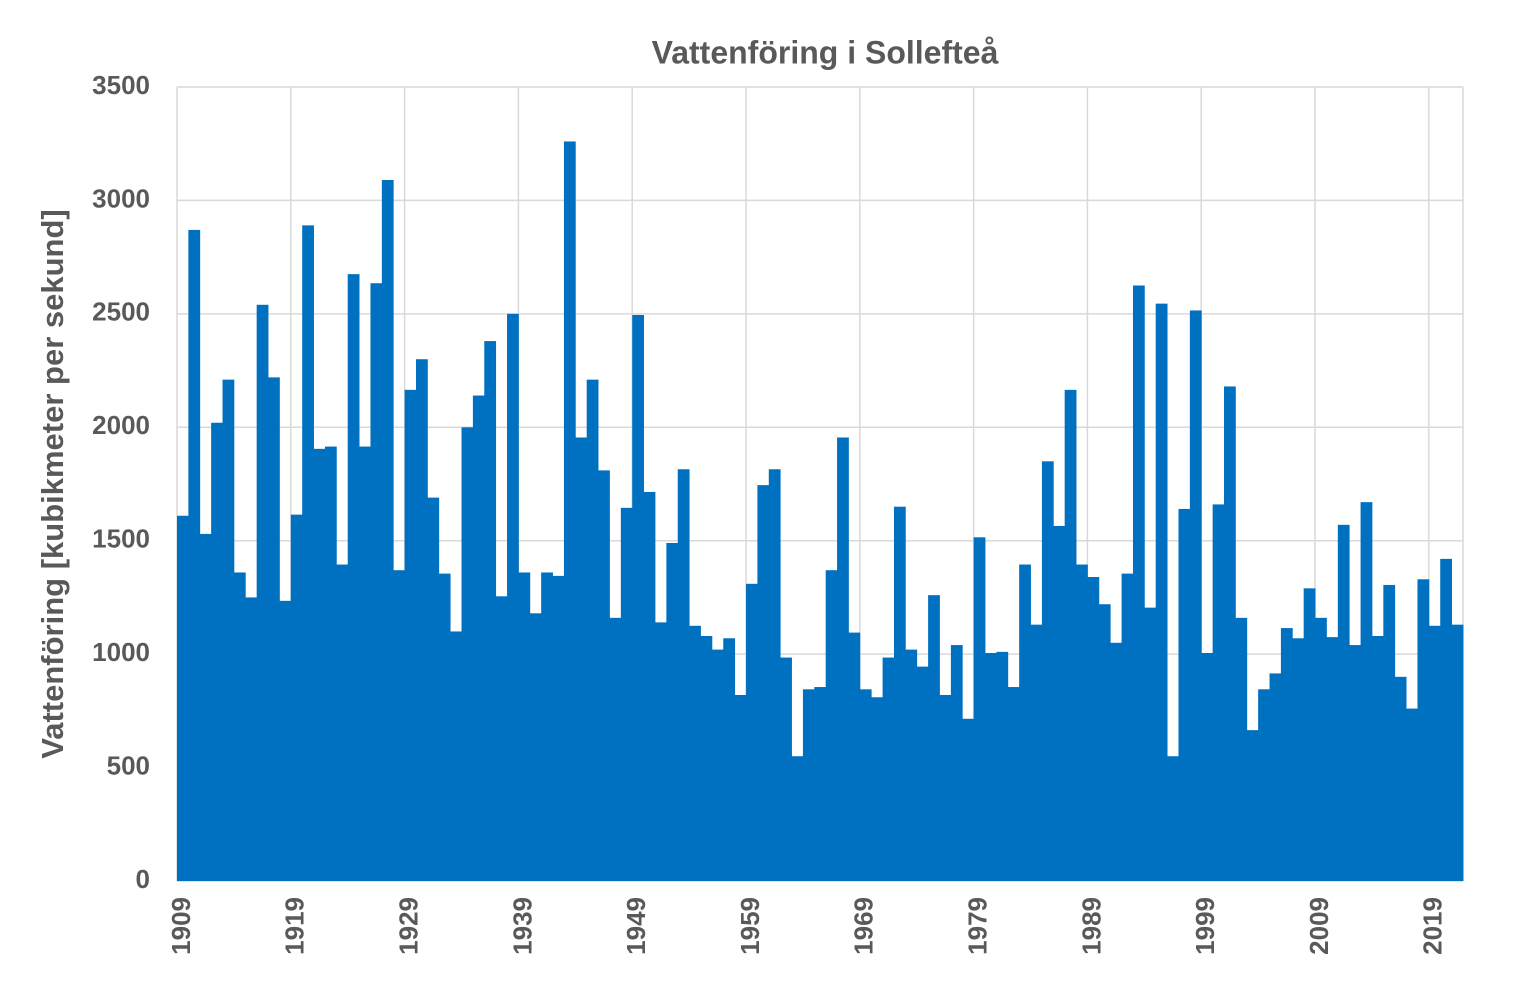 This screenshot has width=1525, height=993. What do you see at coordinates (636, 926) in the screenshot?
I see `x-tick-label: 1949` at bounding box center [636, 926].